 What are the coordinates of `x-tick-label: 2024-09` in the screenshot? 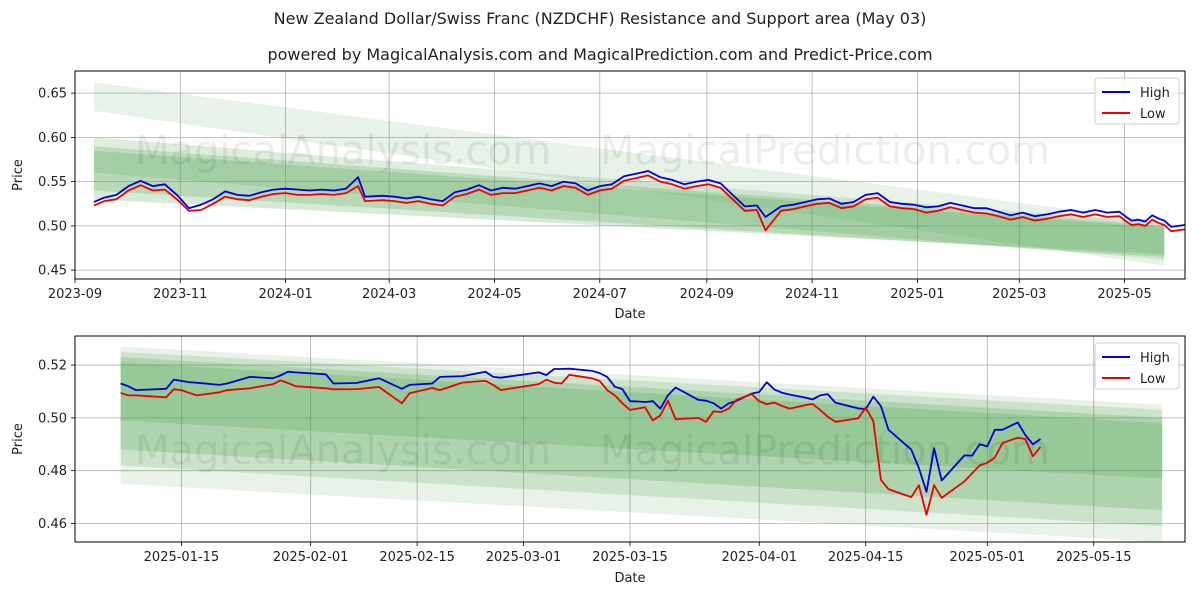 It's located at (707, 294).